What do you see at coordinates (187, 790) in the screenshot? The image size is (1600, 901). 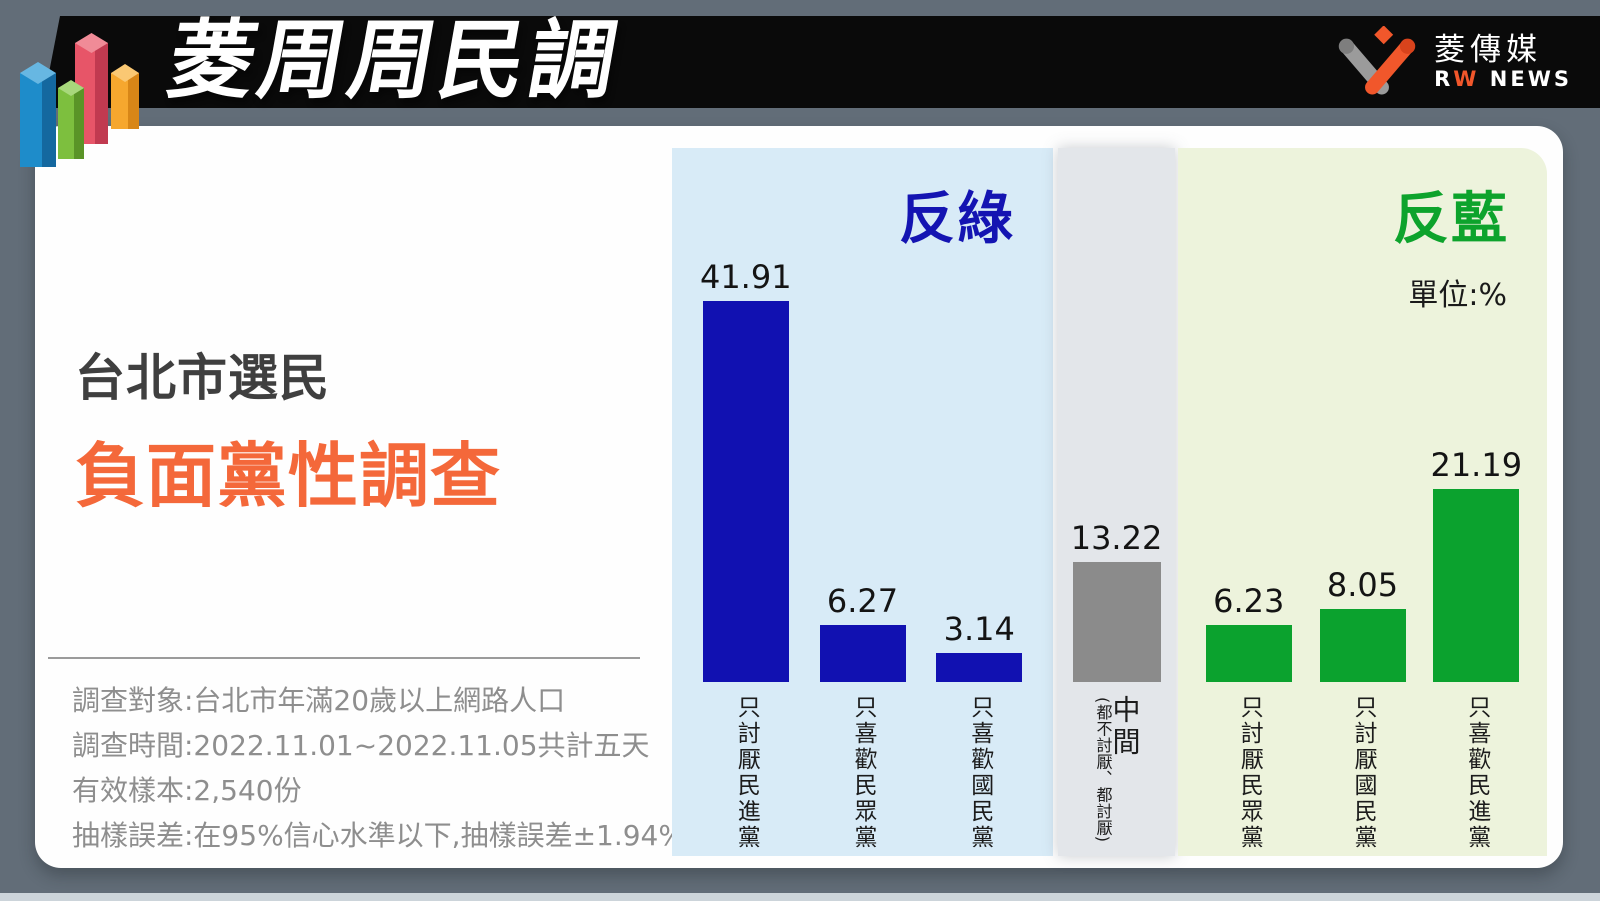 I see `survey-sample: 有效樣本:2,540份` at bounding box center [187, 790].